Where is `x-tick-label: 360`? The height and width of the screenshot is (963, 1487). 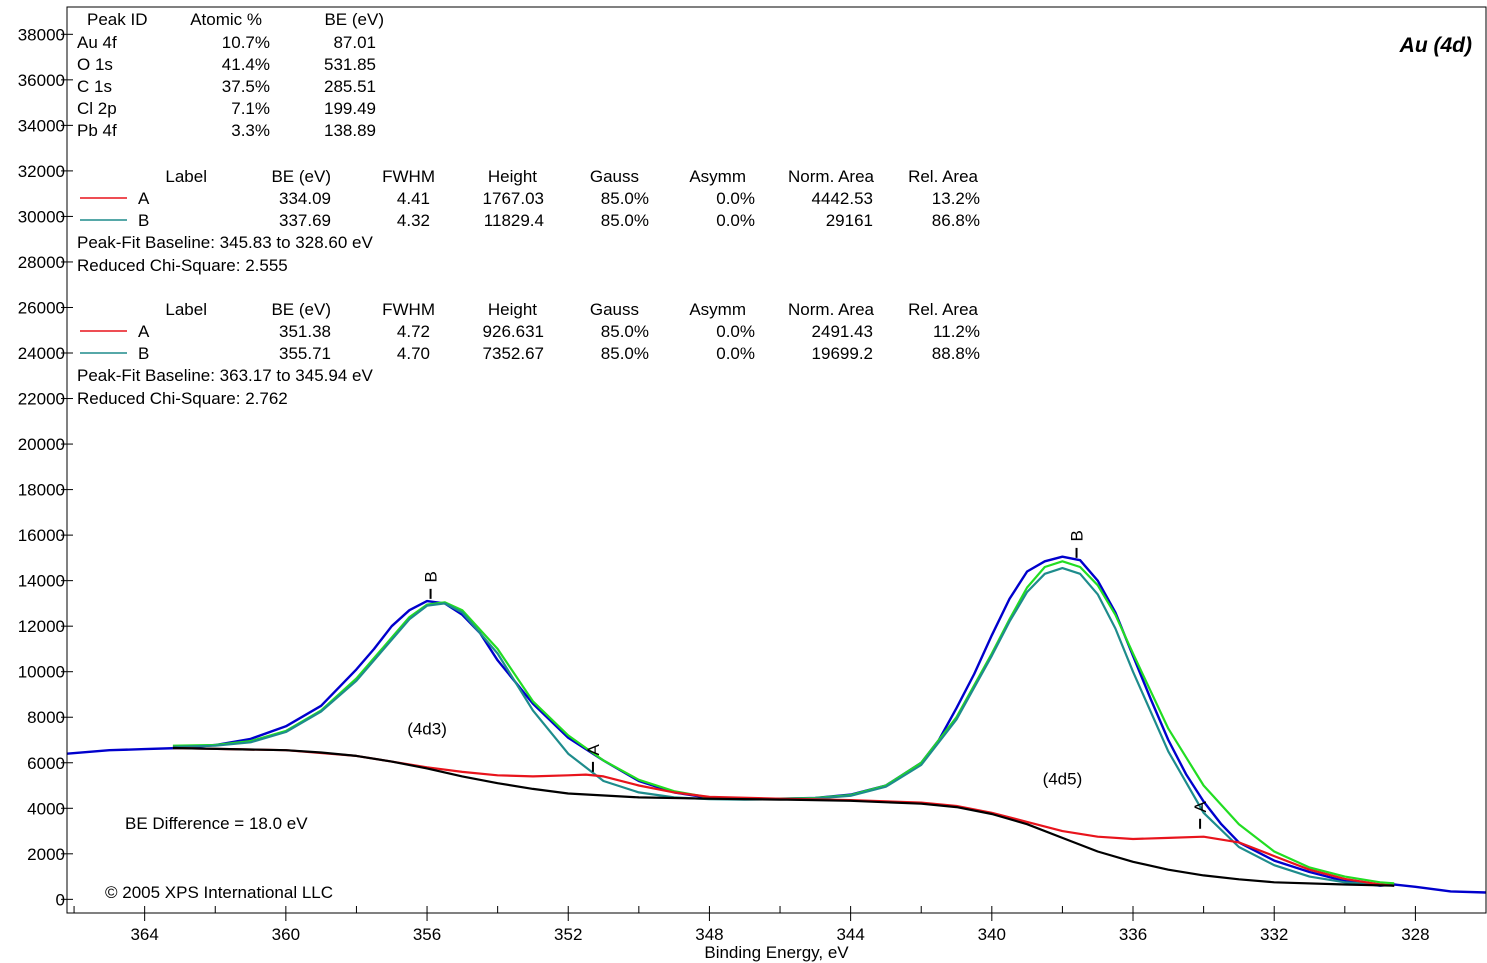
x-tick-label: 360 is located at coordinates (286, 934).